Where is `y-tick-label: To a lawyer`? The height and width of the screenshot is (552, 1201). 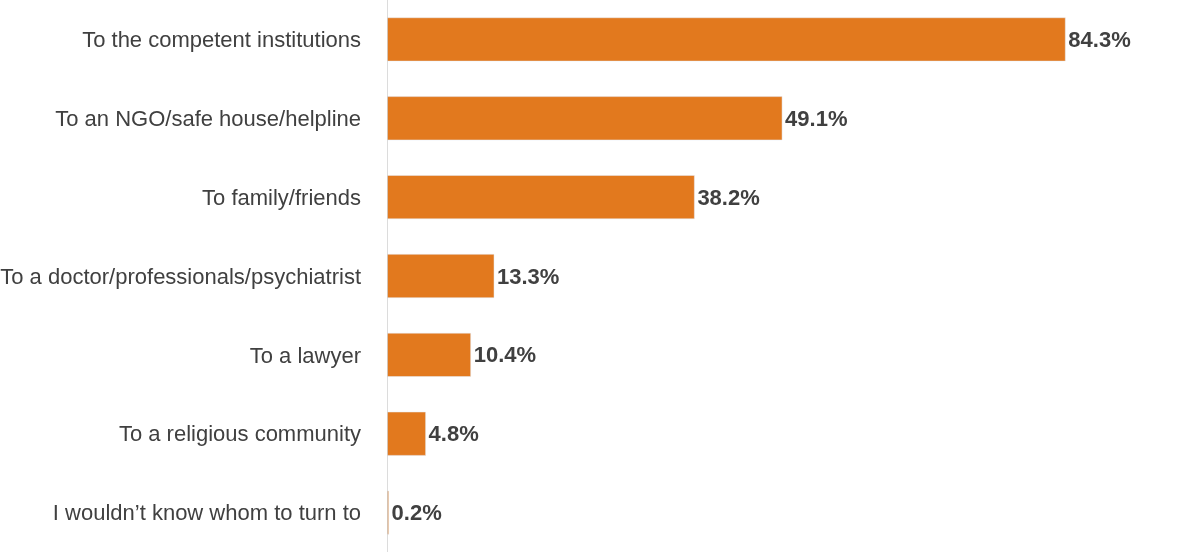 y-tick-label: To a lawyer is located at coordinates (305, 355).